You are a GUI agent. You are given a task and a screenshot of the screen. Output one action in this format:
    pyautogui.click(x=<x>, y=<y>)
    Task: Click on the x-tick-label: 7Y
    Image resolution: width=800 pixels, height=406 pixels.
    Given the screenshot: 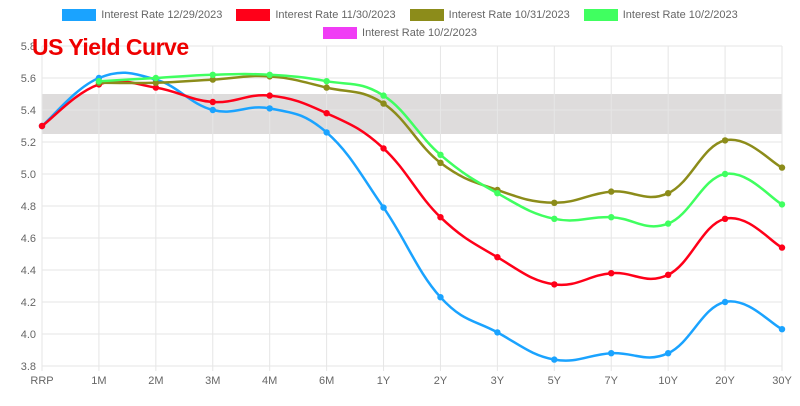 What is the action you would take?
    pyautogui.click(x=611, y=381)
    